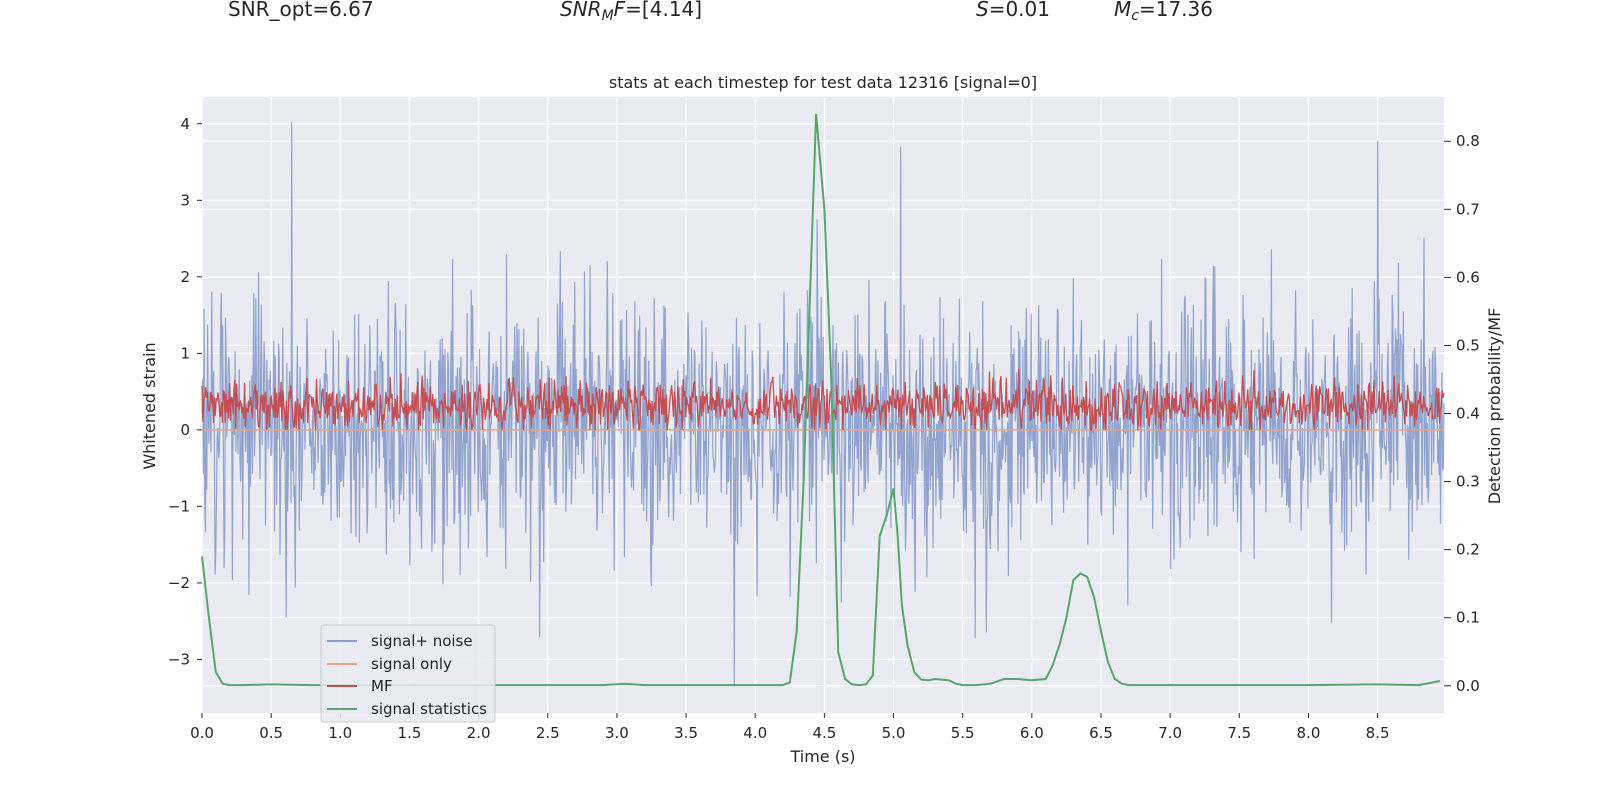  What do you see at coordinates (340, 733) in the screenshot?
I see `x-tick-label-2: 1.0` at bounding box center [340, 733].